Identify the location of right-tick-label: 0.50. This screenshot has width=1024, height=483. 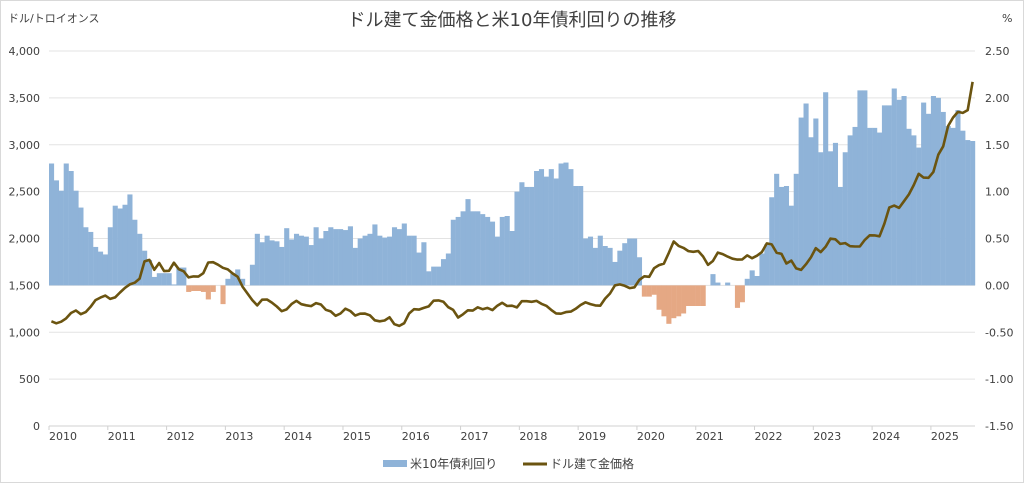
(997, 239).